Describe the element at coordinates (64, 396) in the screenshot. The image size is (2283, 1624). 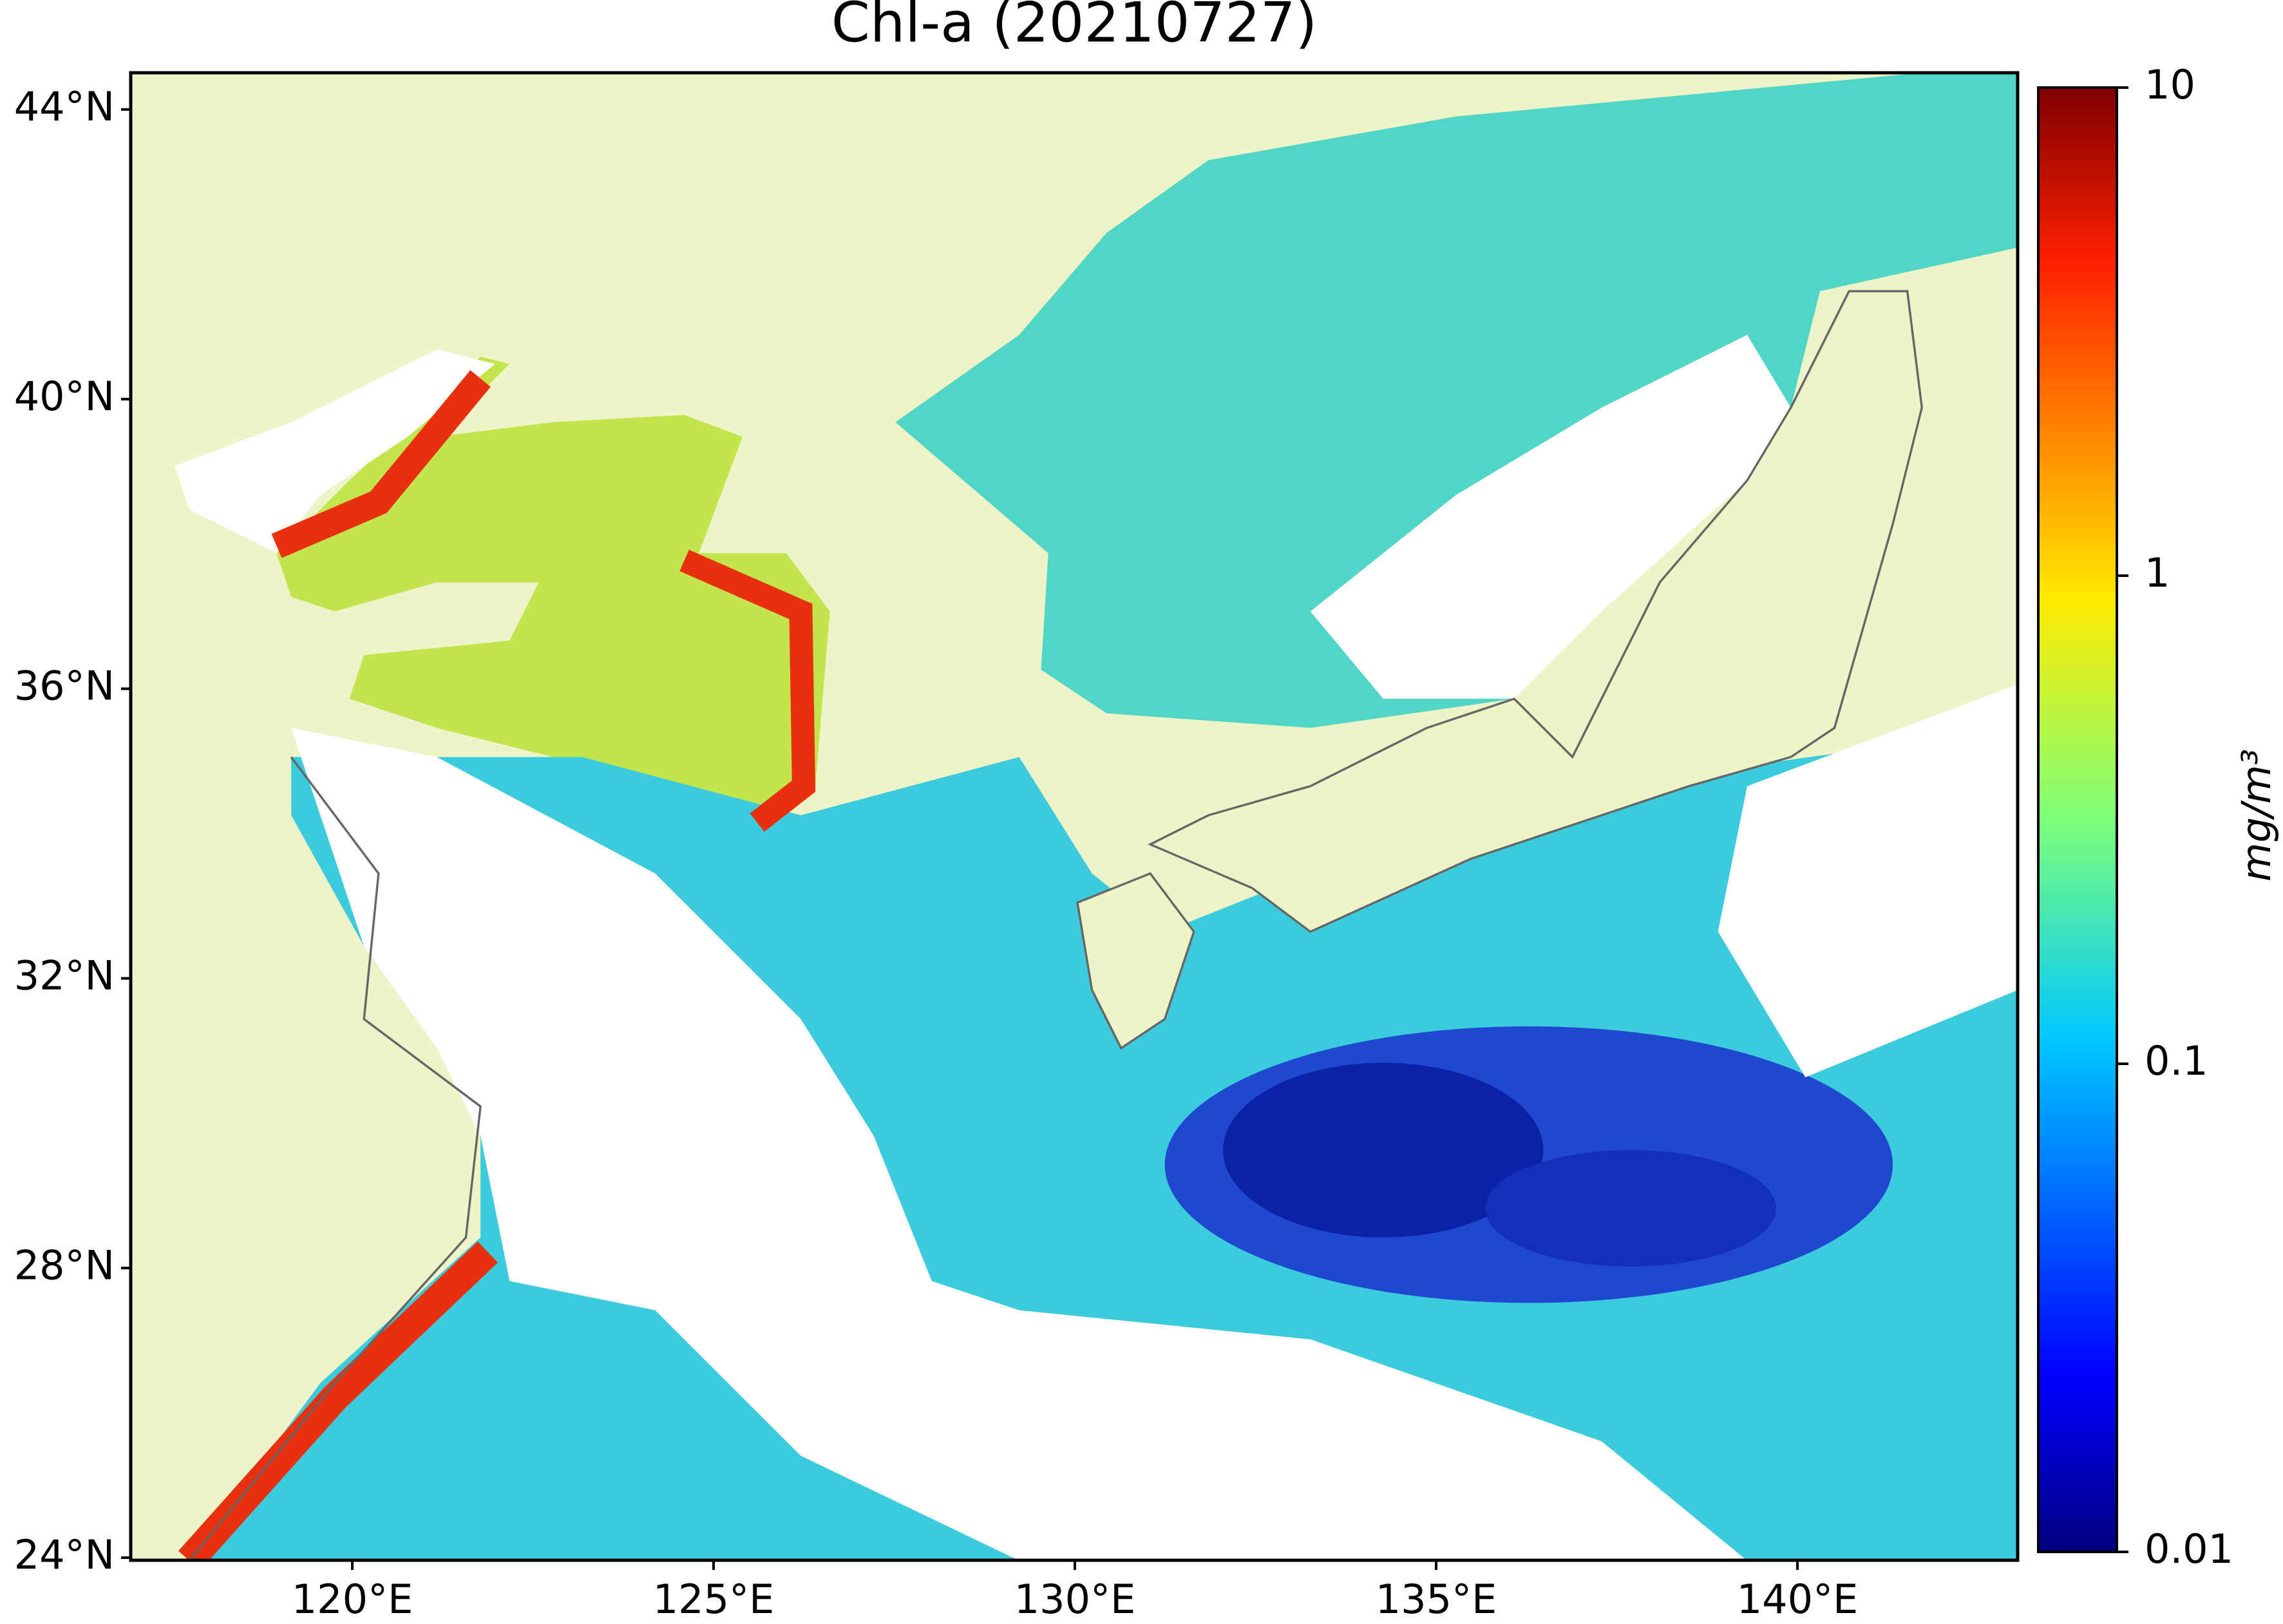
I see `lat-tick-label: 40°N` at that location.